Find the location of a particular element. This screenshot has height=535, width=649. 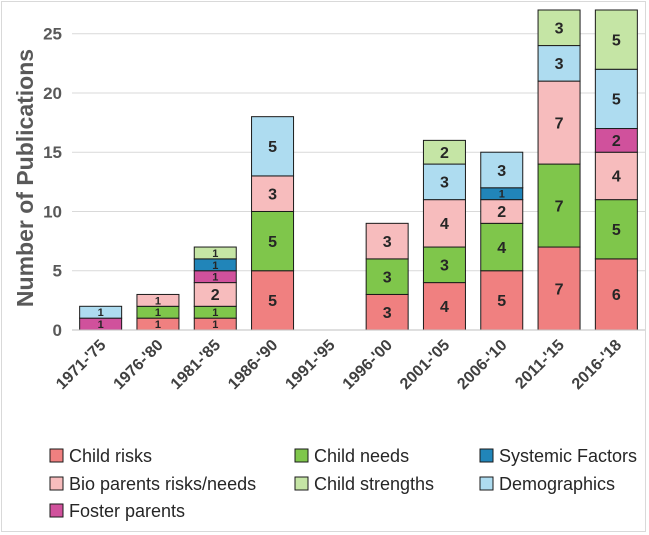

x-tick-label: 1986-'90 is located at coordinates (253, 365).